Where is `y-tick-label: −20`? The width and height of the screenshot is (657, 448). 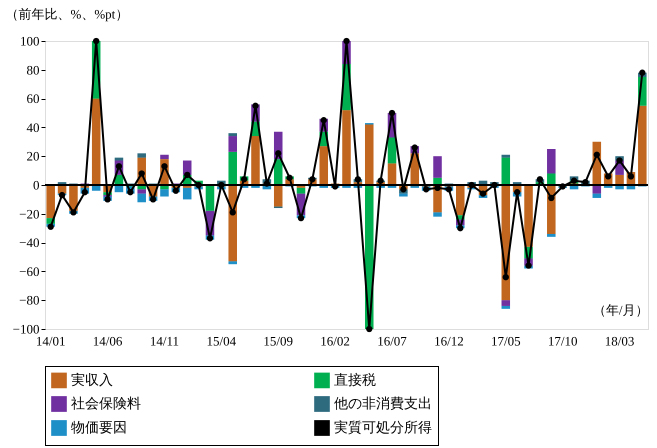 y-tick-label: −20 is located at coordinates (29, 214).